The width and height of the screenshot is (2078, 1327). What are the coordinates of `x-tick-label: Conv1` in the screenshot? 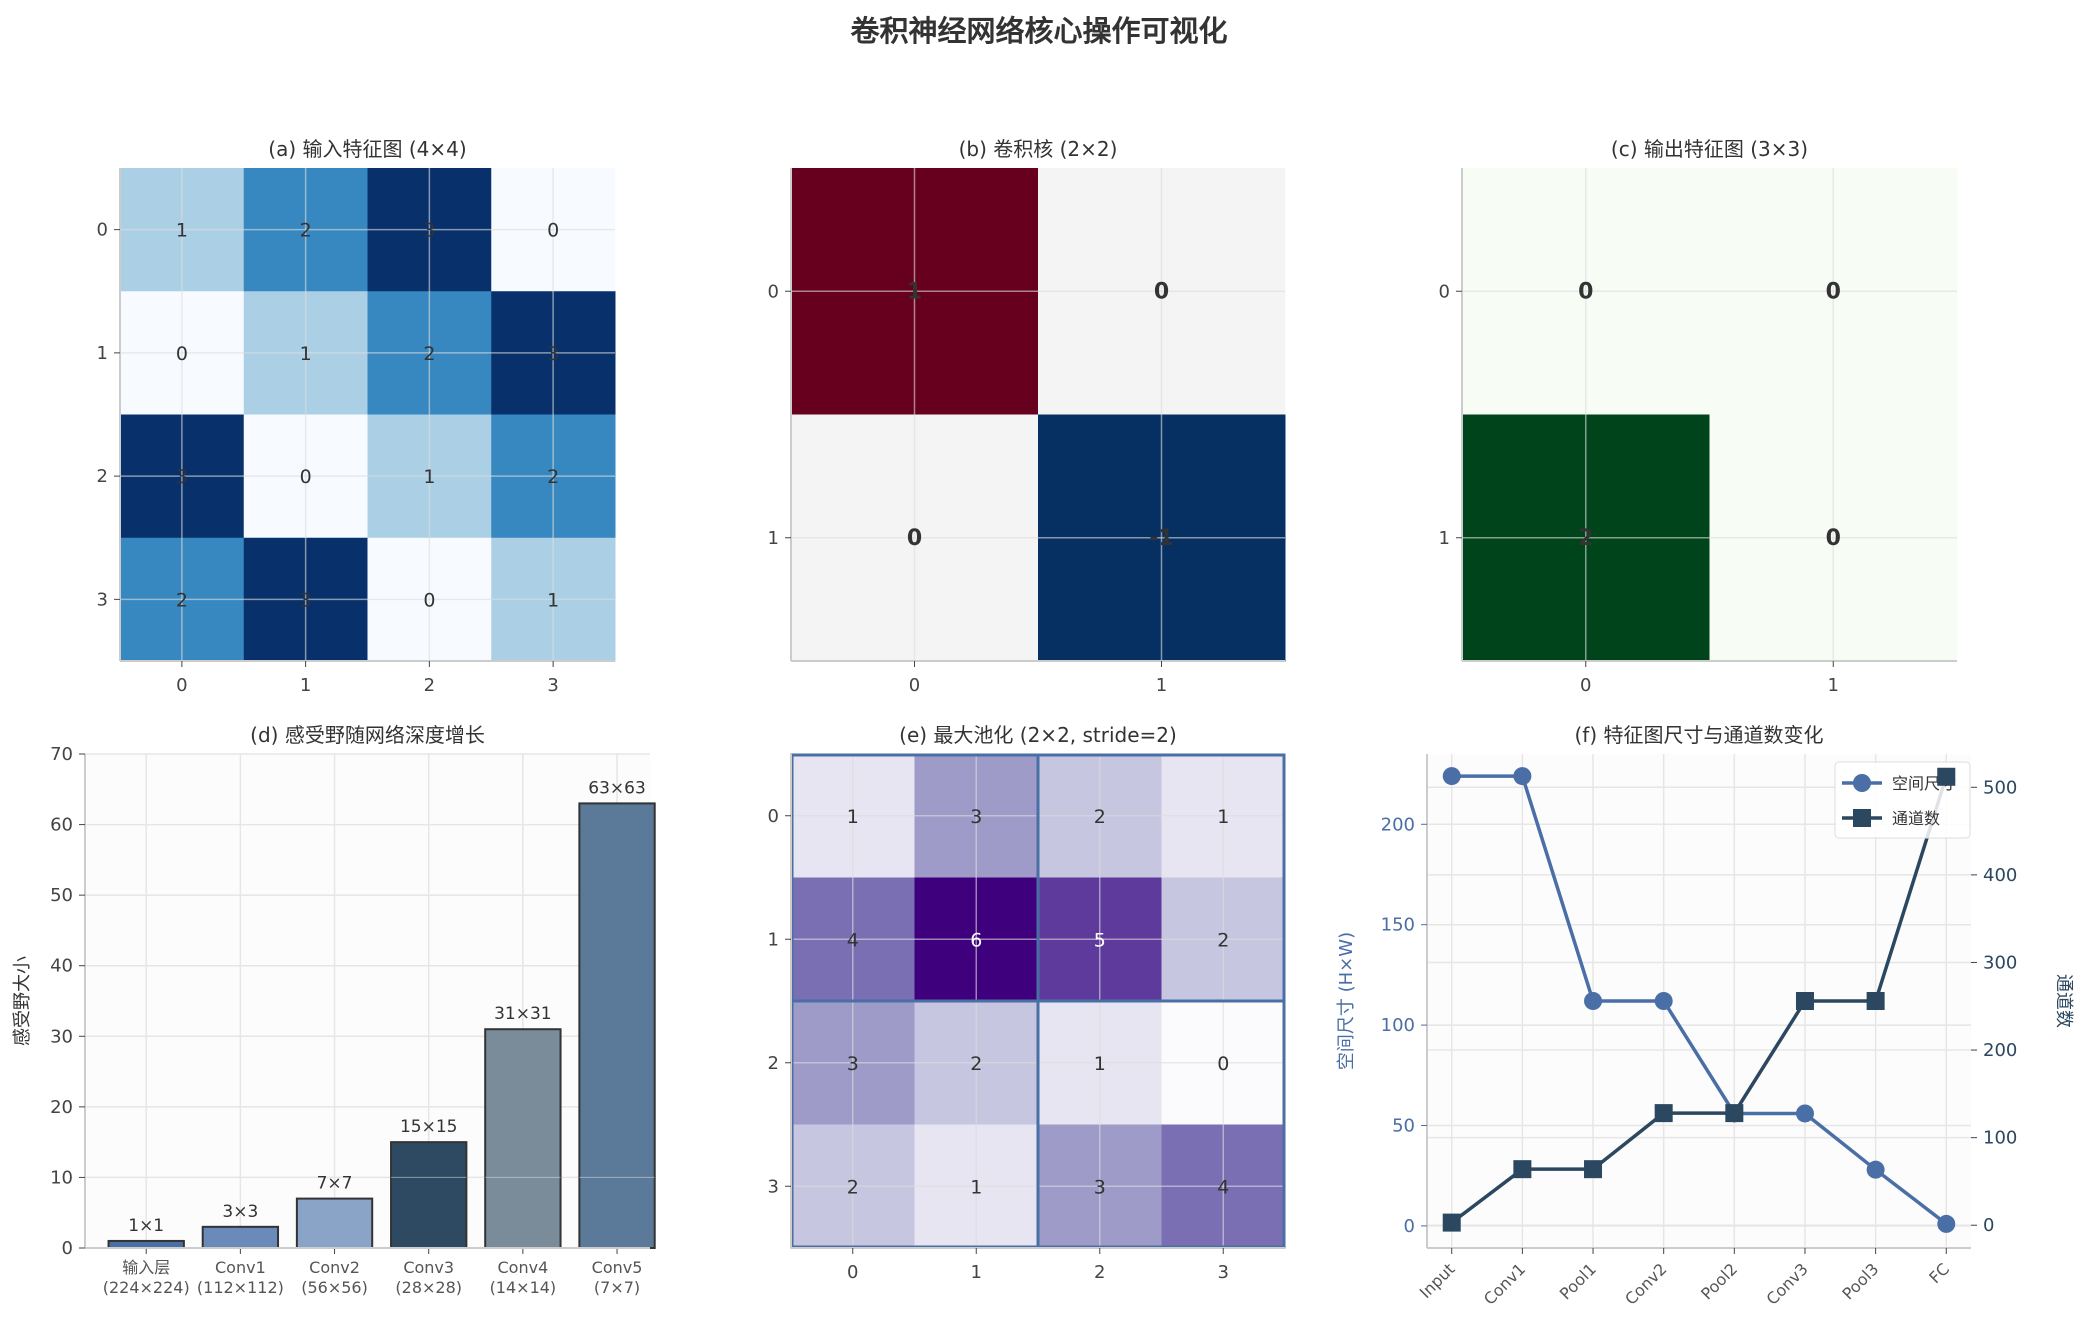 It's located at (1504, 1283).